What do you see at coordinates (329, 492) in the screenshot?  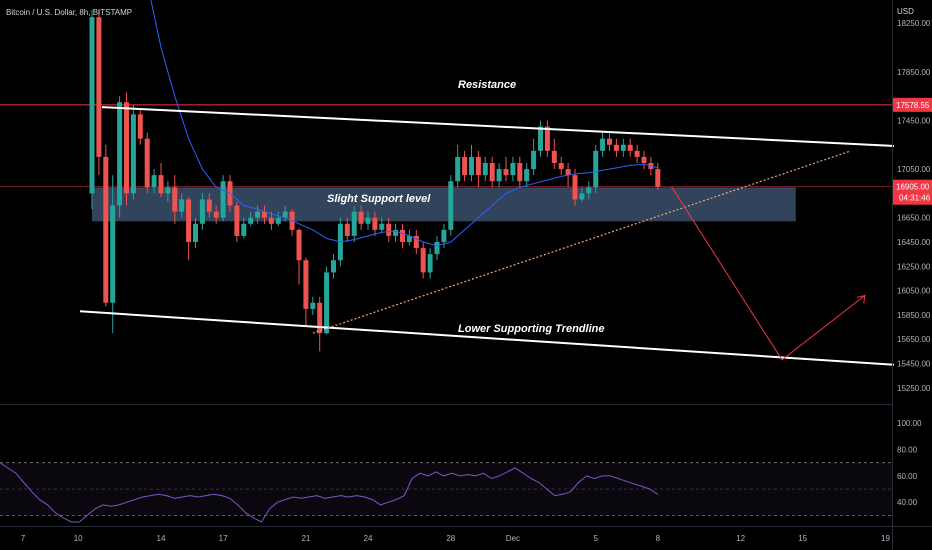 I see `rsi-line` at bounding box center [329, 492].